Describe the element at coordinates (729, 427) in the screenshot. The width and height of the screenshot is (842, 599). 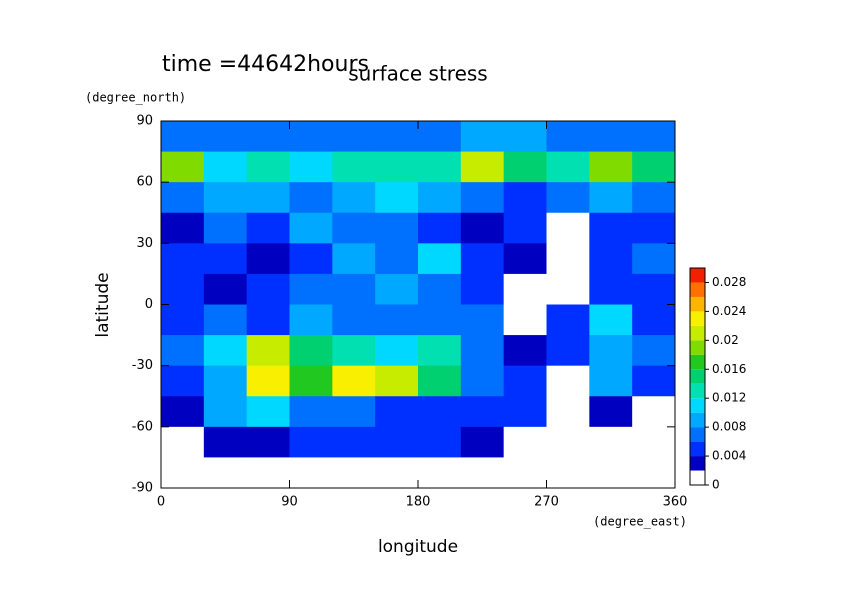
I see `colorbar-tick-label: 0.008` at that location.